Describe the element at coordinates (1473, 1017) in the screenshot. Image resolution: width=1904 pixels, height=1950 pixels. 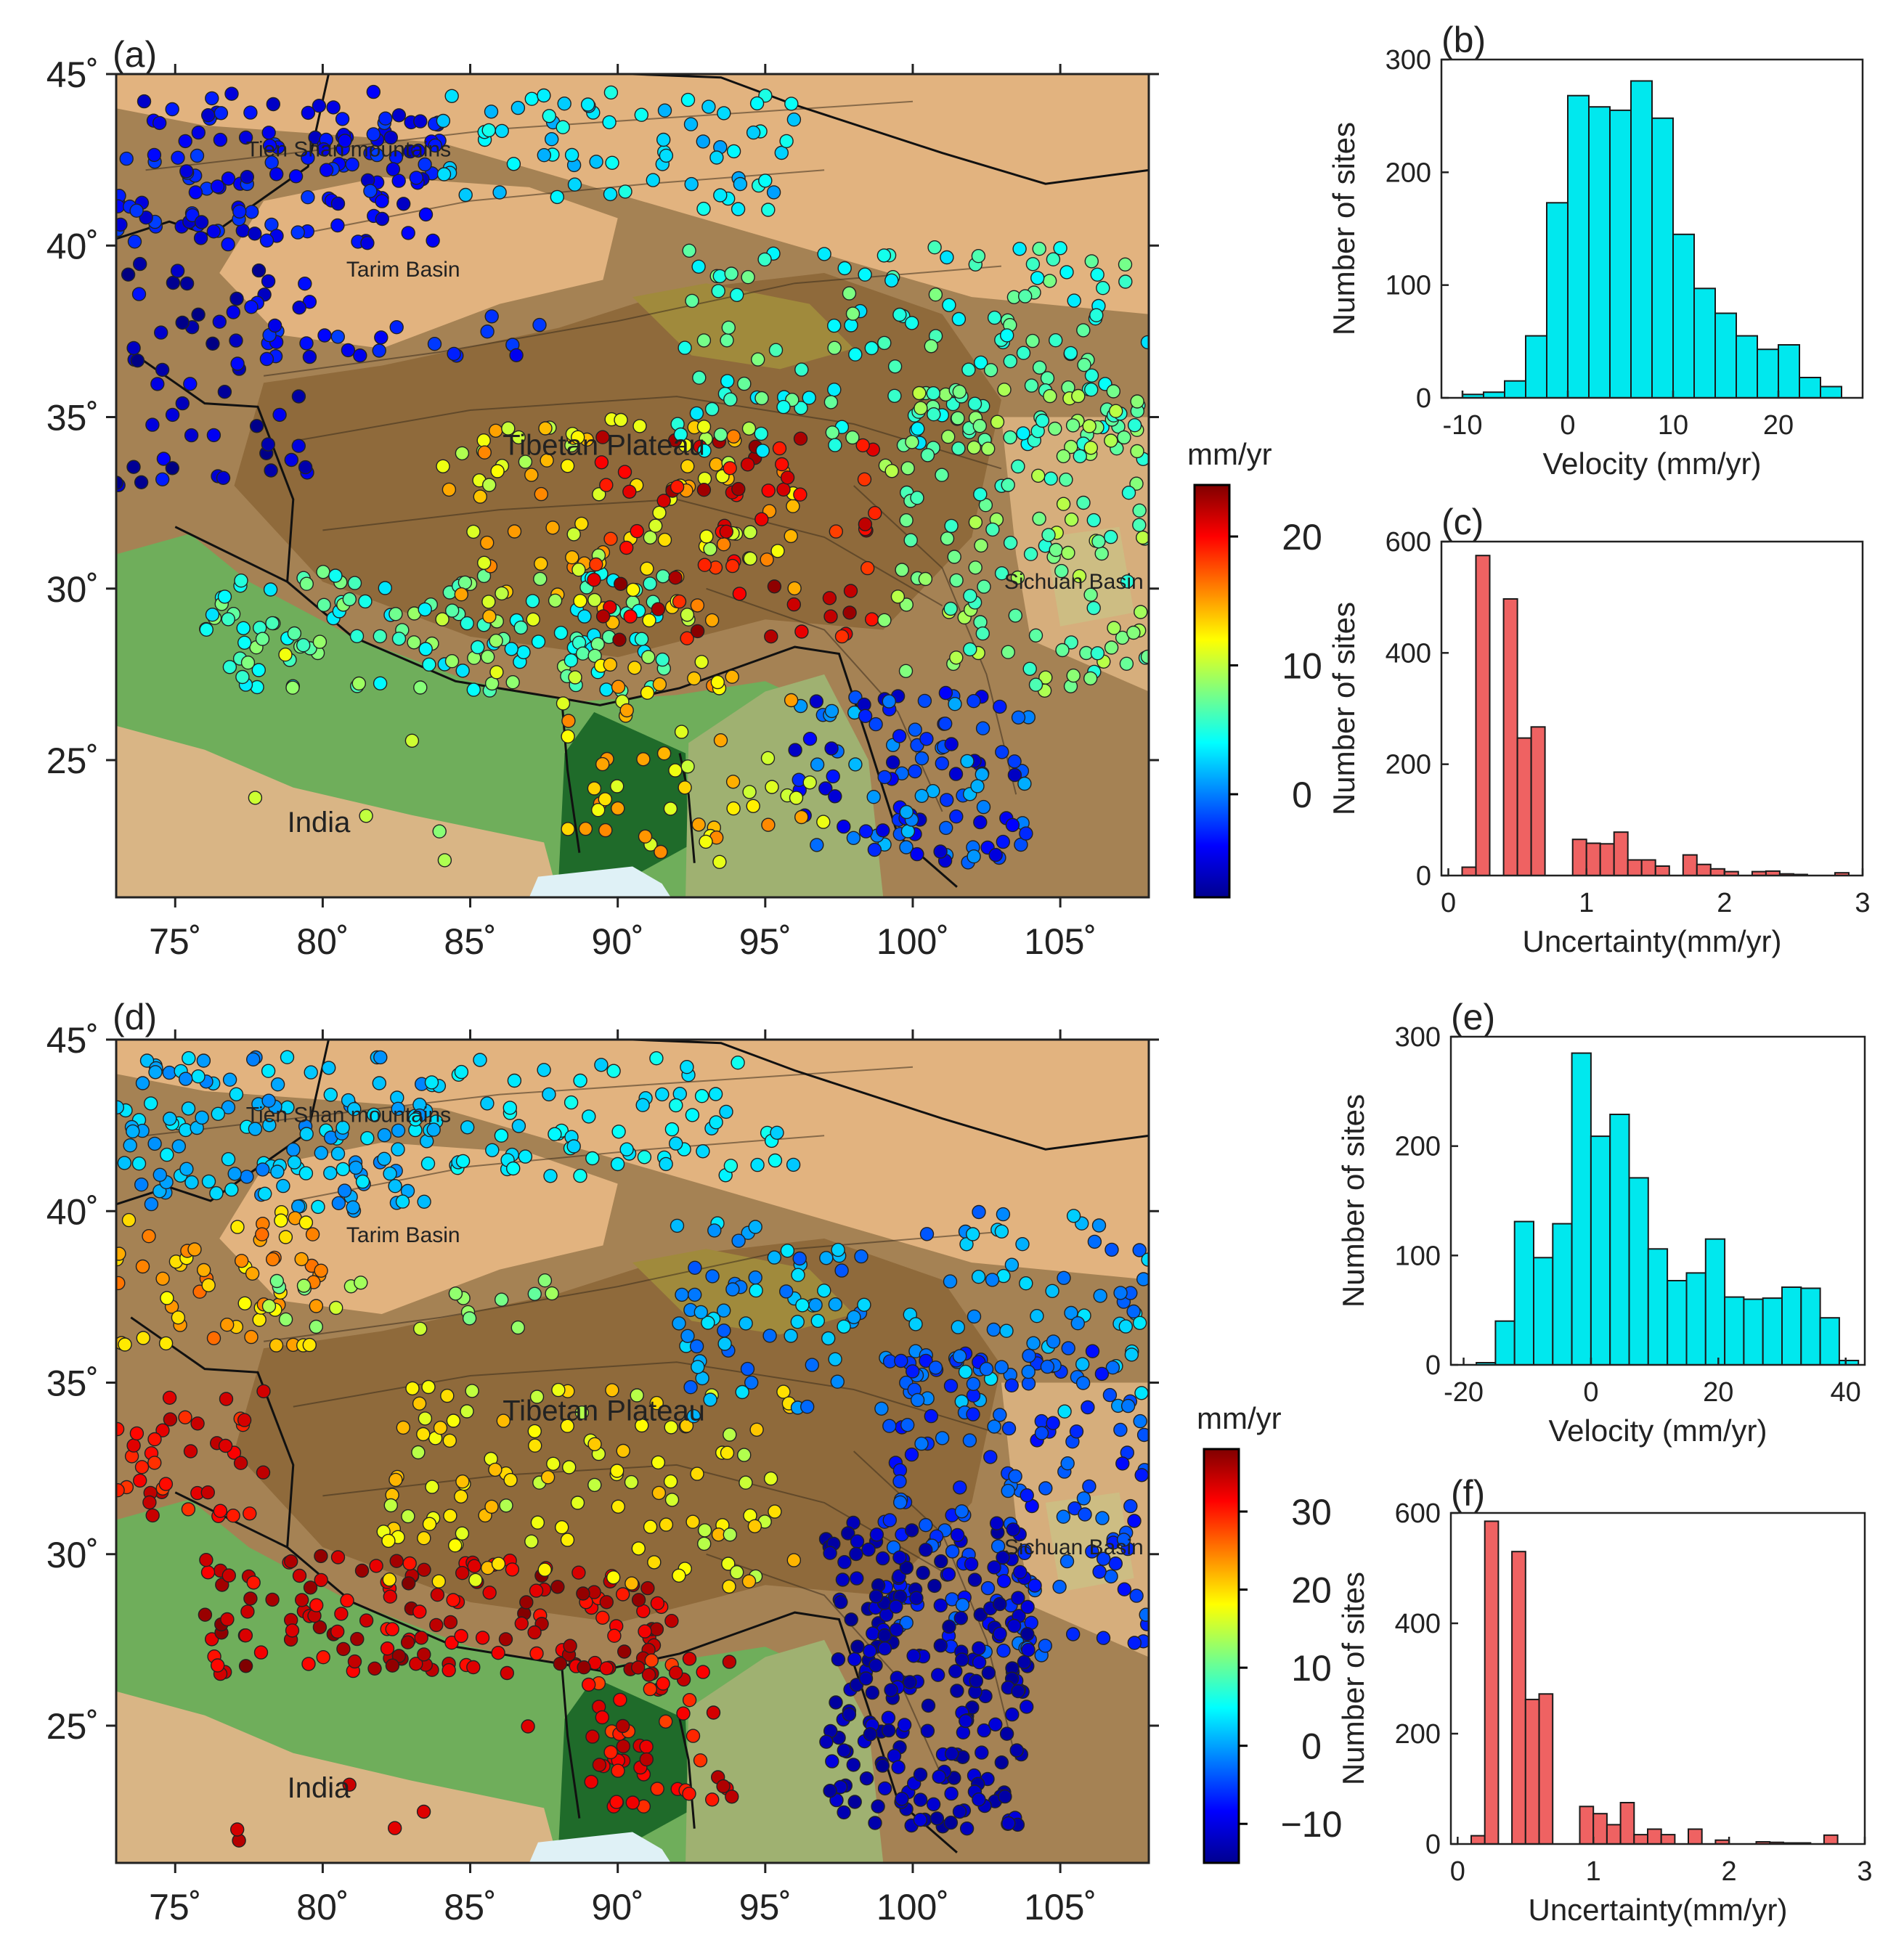
I see `panel-label: (e)` at that location.